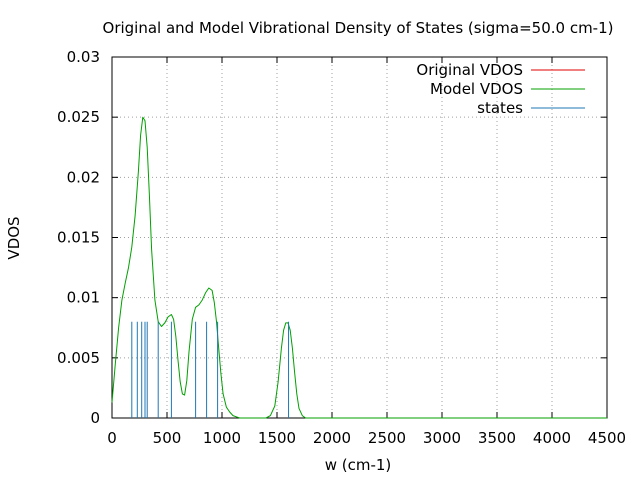 This screenshot has height=480, width=640. Describe the element at coordinates (497, 438) in the screenshot. I see `x-tick-label: 3500` at that location.